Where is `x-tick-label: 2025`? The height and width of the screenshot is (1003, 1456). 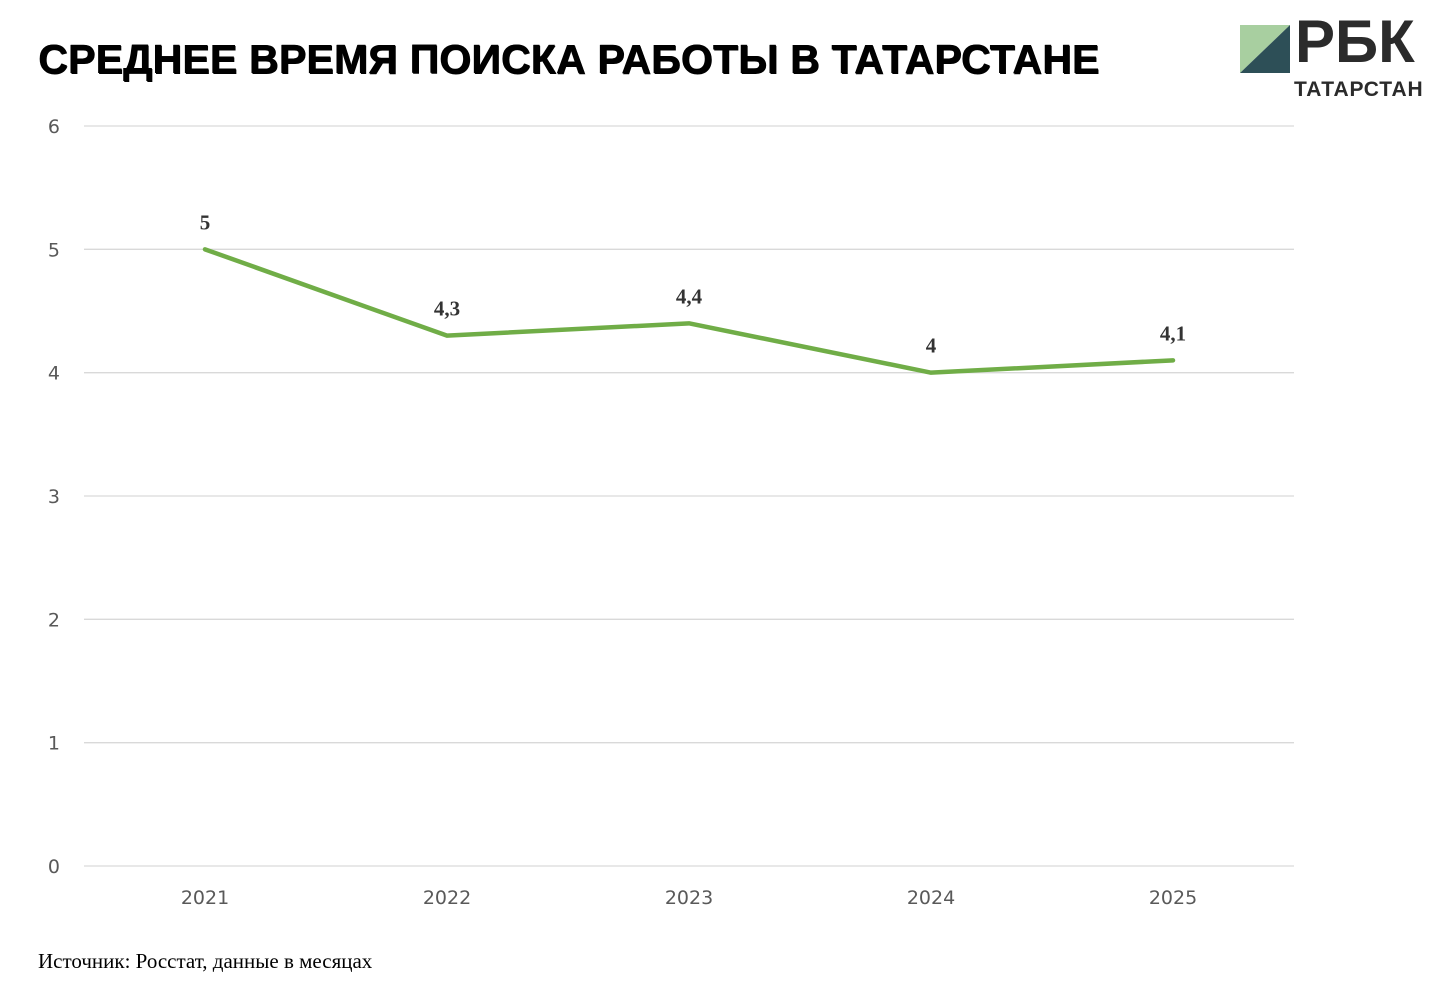 x-tick-label: 2025 is located at coordinates (1173, 898).